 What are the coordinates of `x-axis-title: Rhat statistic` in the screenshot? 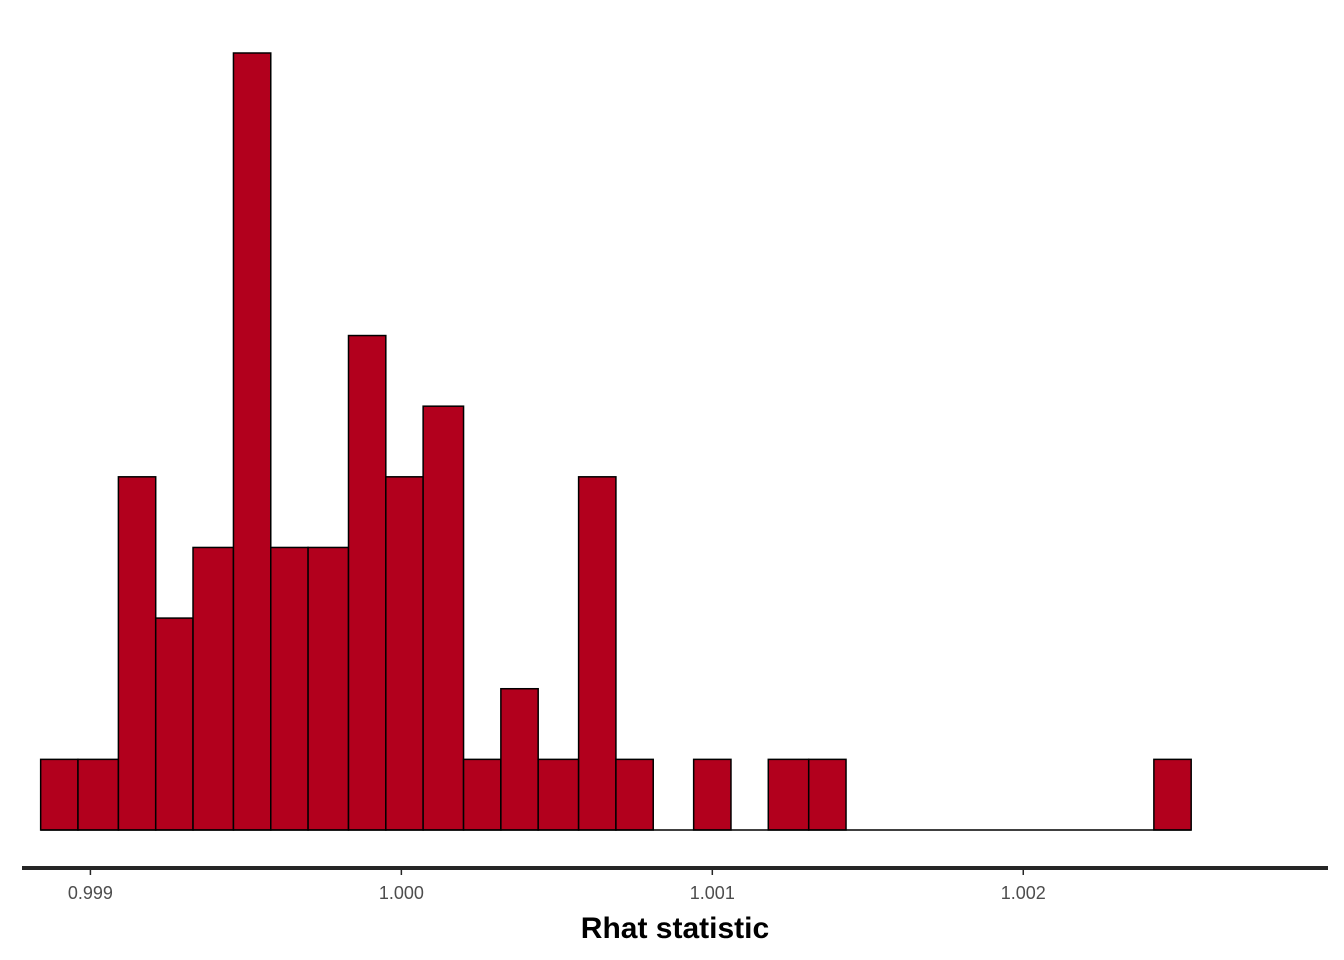 It's located at (675, 928).